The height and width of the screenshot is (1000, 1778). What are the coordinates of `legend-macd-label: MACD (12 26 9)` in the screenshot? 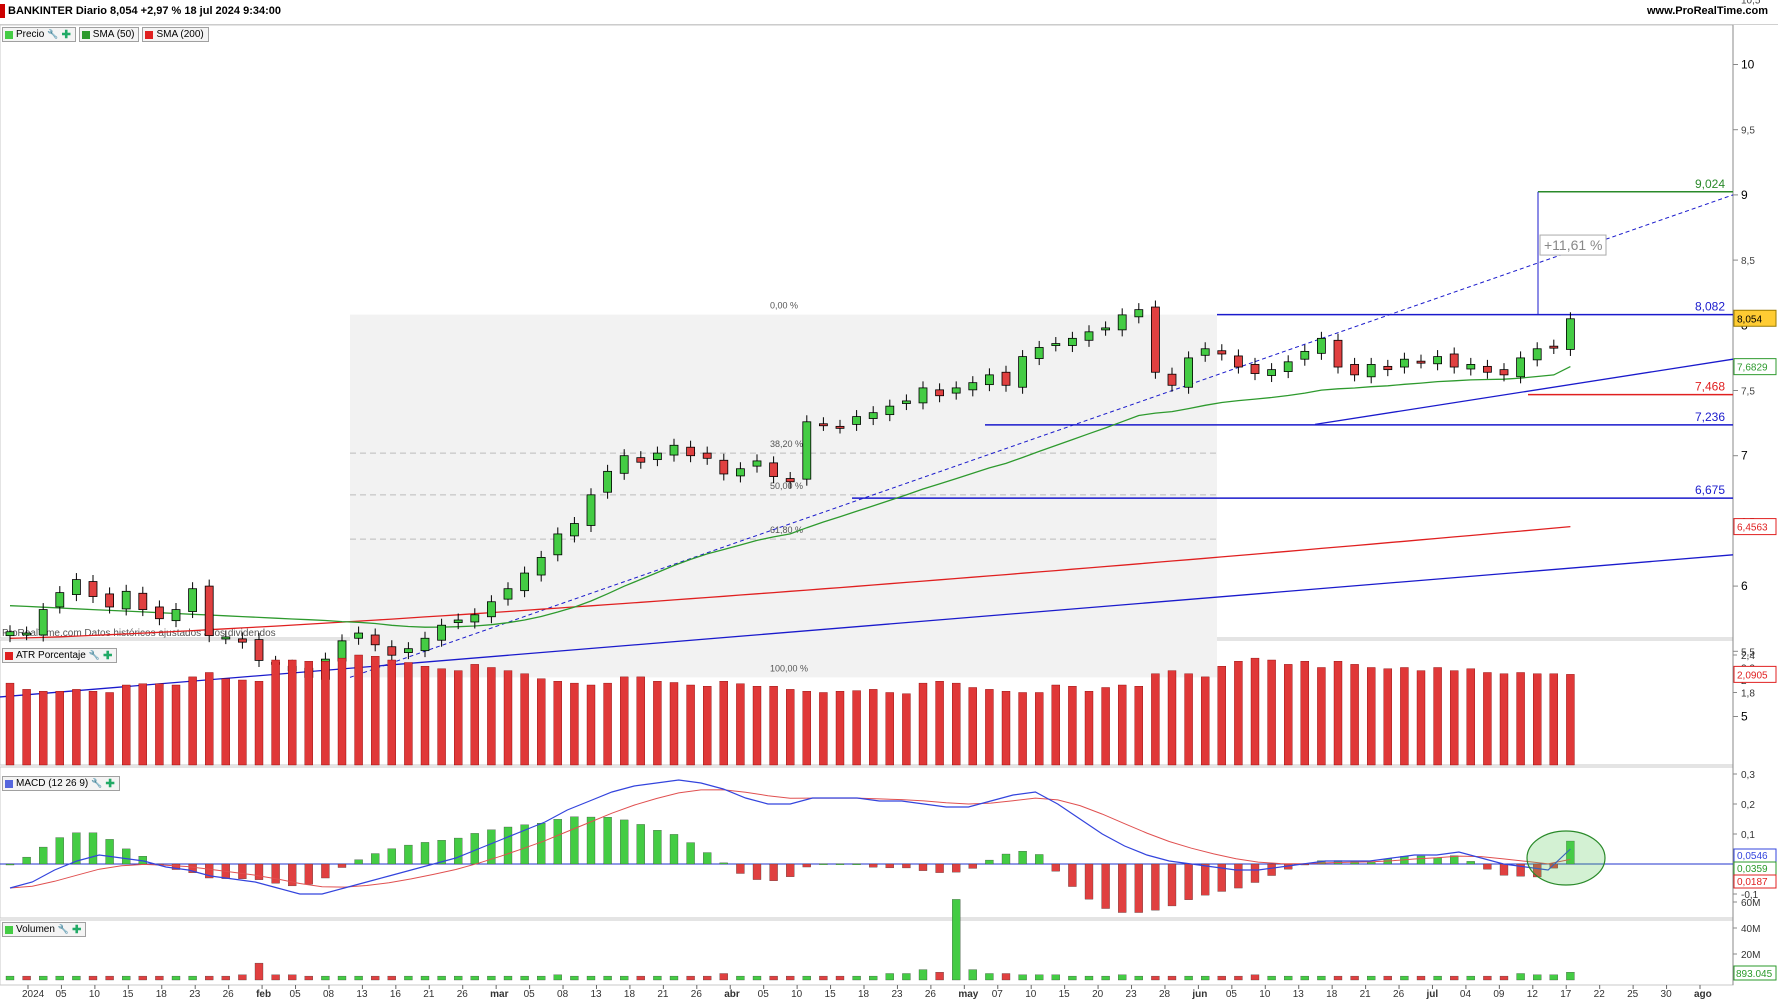 It's located at (52, 783).